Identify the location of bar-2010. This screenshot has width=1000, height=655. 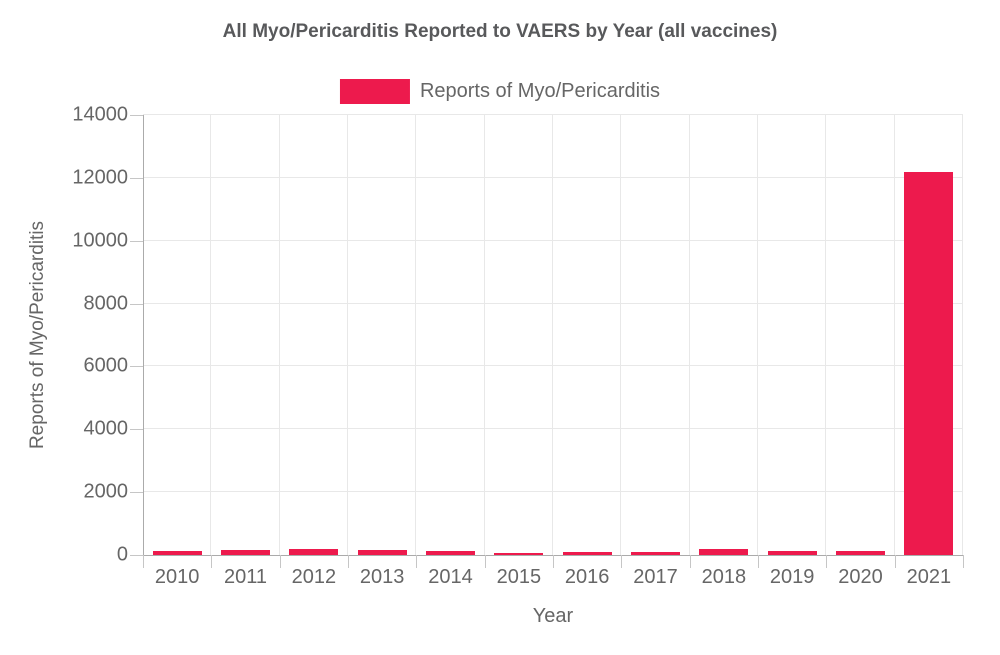
(177, 553).